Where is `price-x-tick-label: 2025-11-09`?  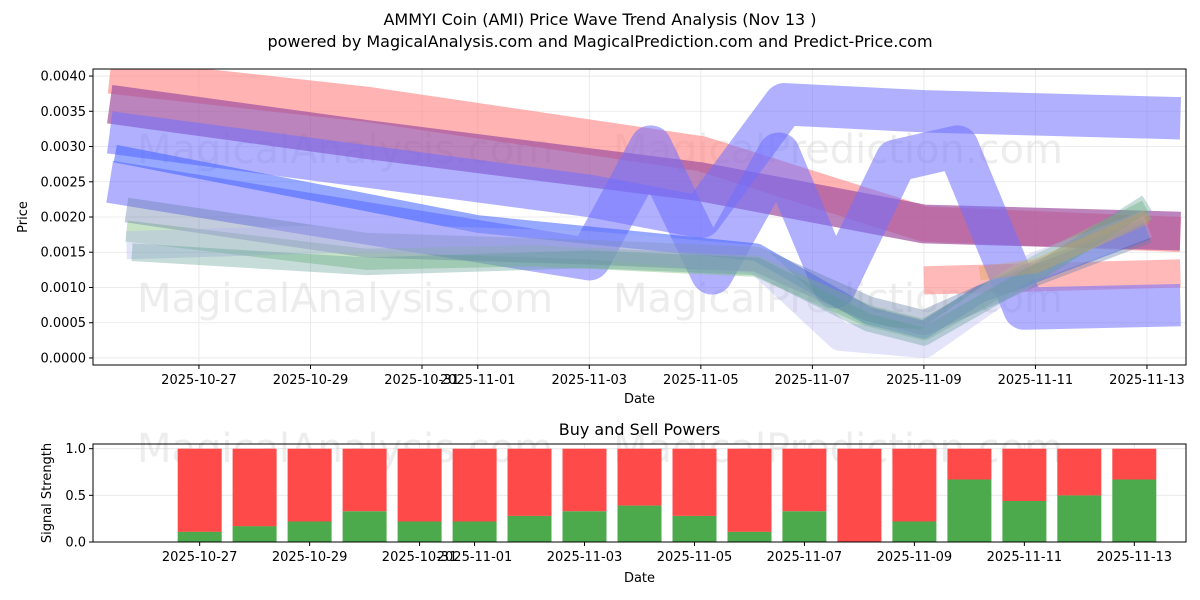
price-x-tick-label: 2025-11-09 is located at coordinates (924, 380).